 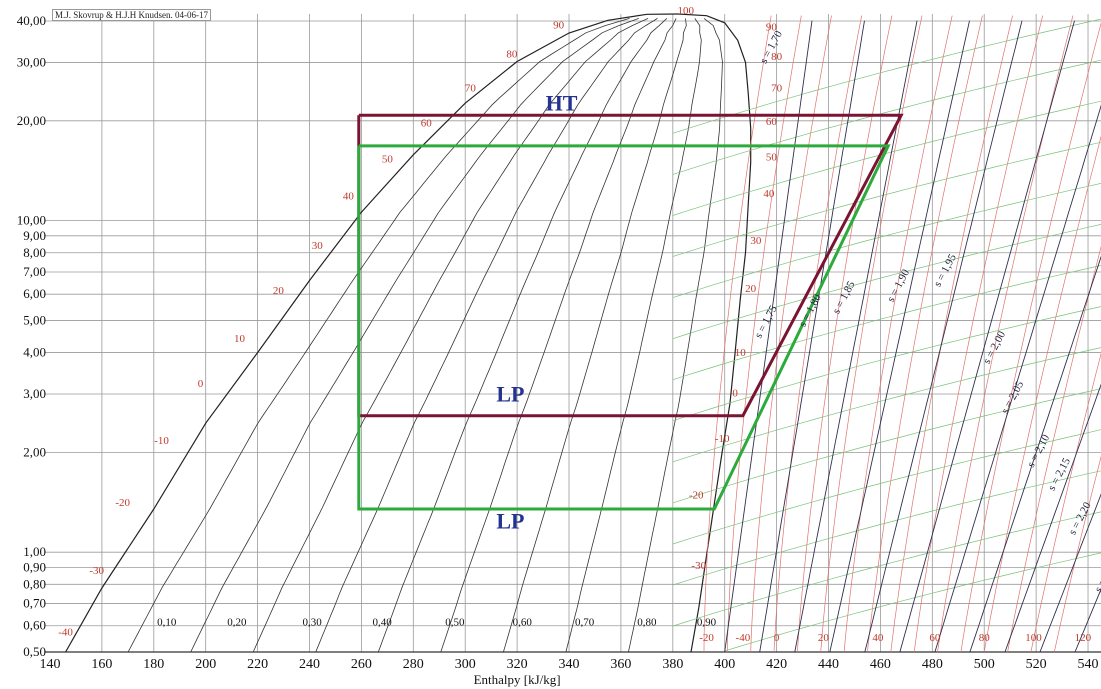 What do you see at coordinates (1038, 450) in the screenshot?
I see `entropy-label: s = 2,10` at bounding box center [1038, 450].